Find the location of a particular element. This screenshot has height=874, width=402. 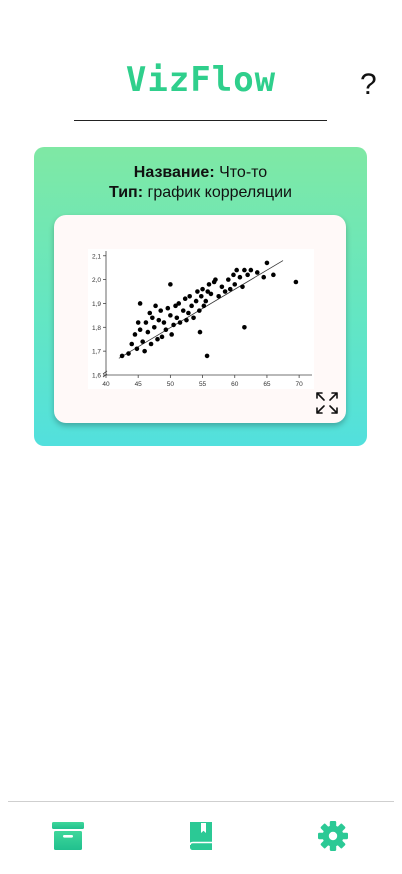

help-button: ? is located at coordinates (368, 84).